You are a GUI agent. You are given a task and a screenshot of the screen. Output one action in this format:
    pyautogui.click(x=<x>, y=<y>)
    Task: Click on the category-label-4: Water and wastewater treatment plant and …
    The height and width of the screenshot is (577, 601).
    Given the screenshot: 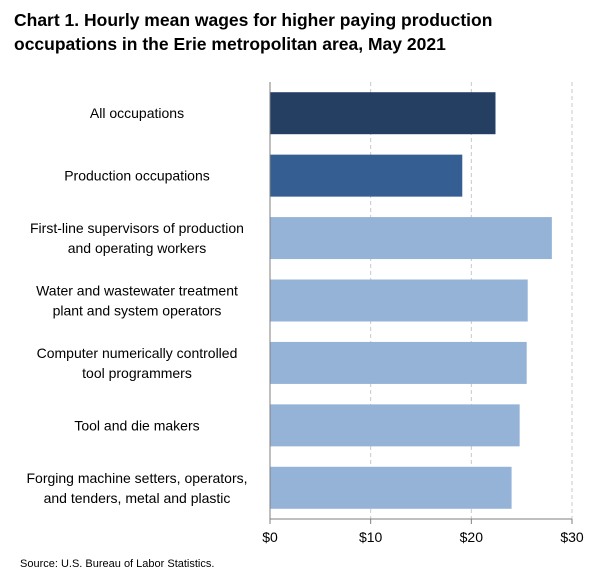 What is the action you would take?
    pyautogui.click(x=137, y=301)
    